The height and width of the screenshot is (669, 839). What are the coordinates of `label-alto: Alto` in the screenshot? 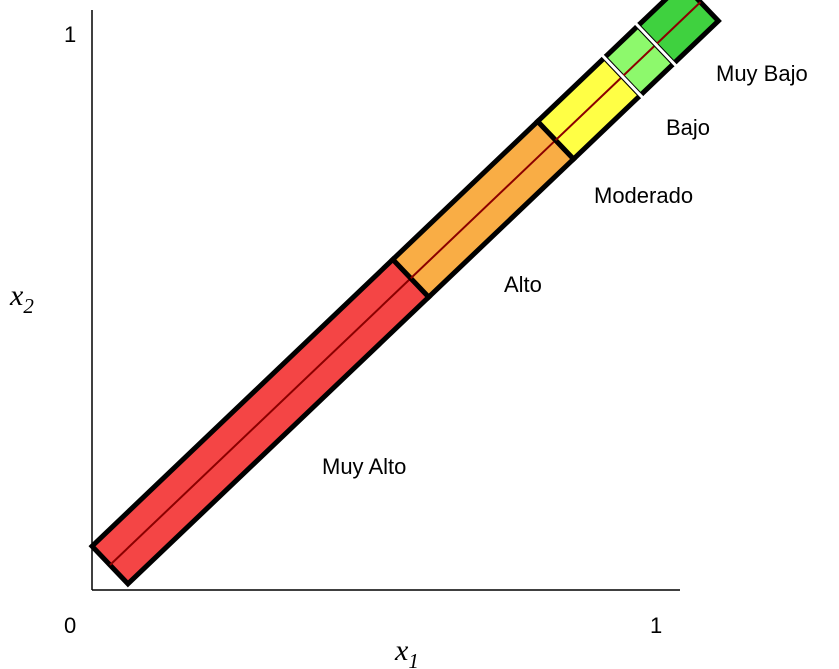 It's located at (523, 284).